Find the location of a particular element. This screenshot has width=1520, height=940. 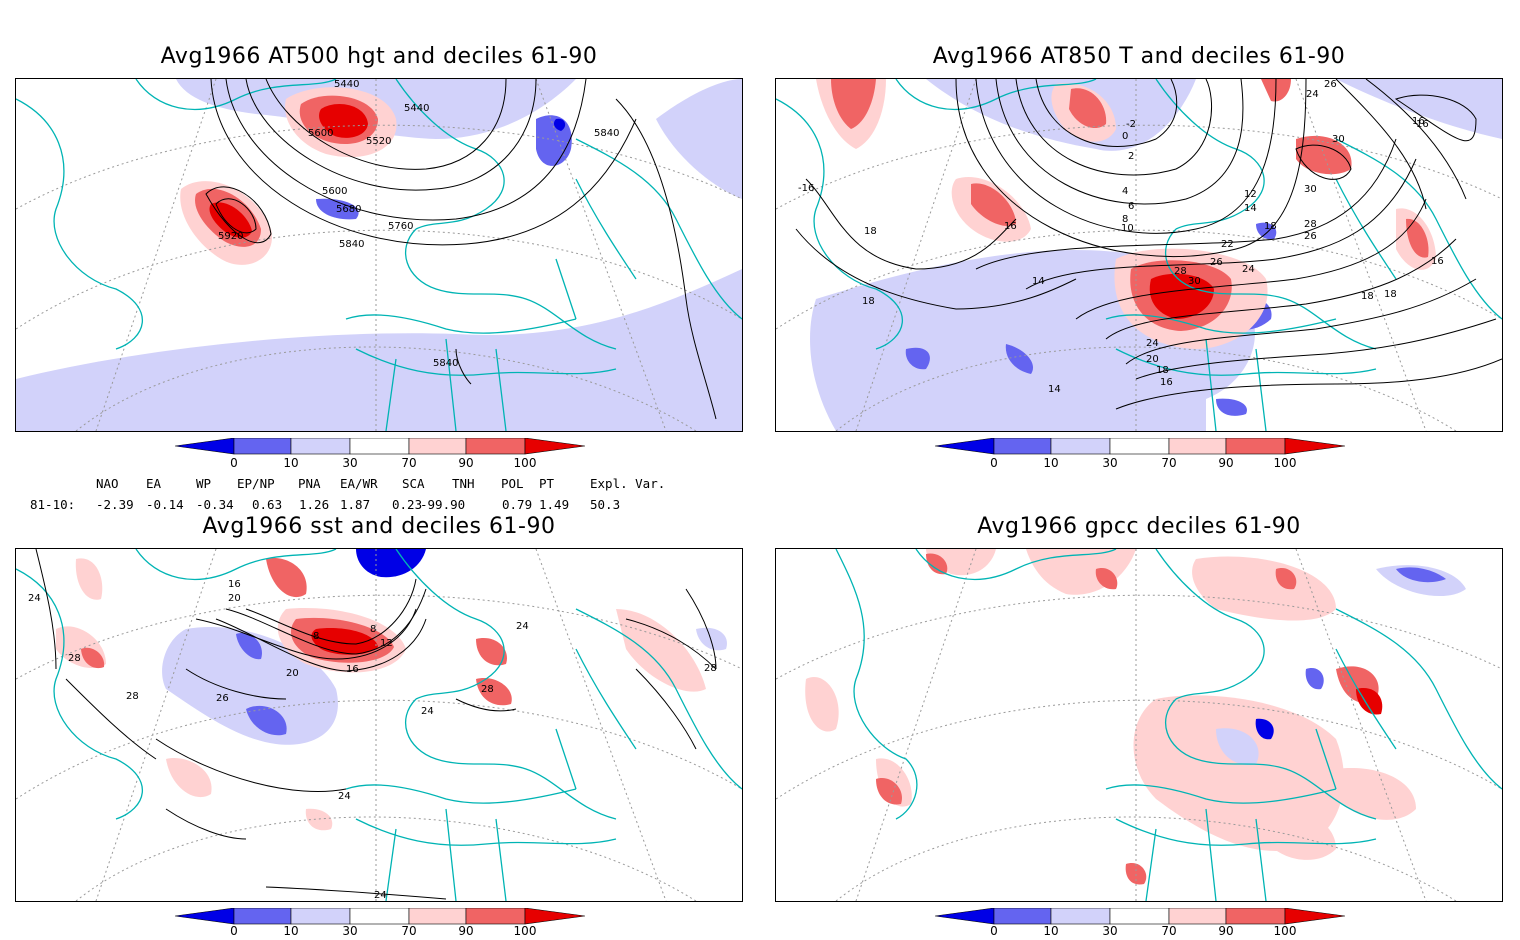

index-row-label: 81-10: is located at coordinates (53, 504).